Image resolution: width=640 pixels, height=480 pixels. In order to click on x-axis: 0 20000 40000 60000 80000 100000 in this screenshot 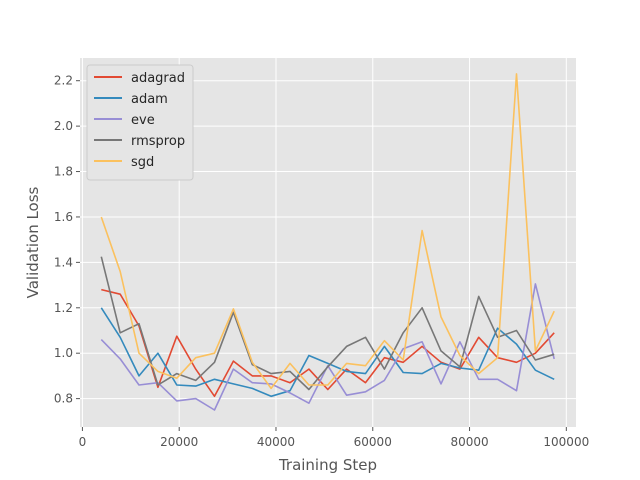, I will do `click(334, 438)`.